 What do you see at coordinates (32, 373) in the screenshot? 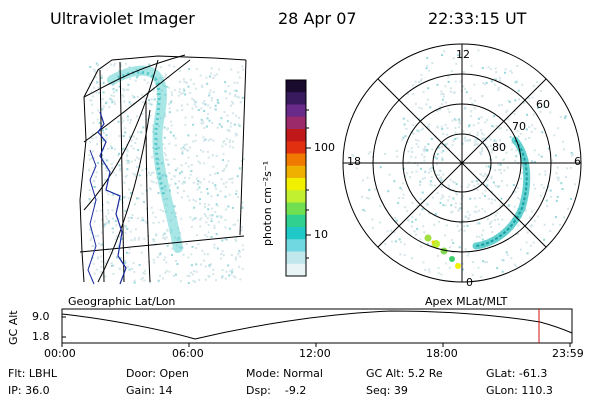
I see `filter-status: Flt: LBHL` at bounding box center [32, 373].